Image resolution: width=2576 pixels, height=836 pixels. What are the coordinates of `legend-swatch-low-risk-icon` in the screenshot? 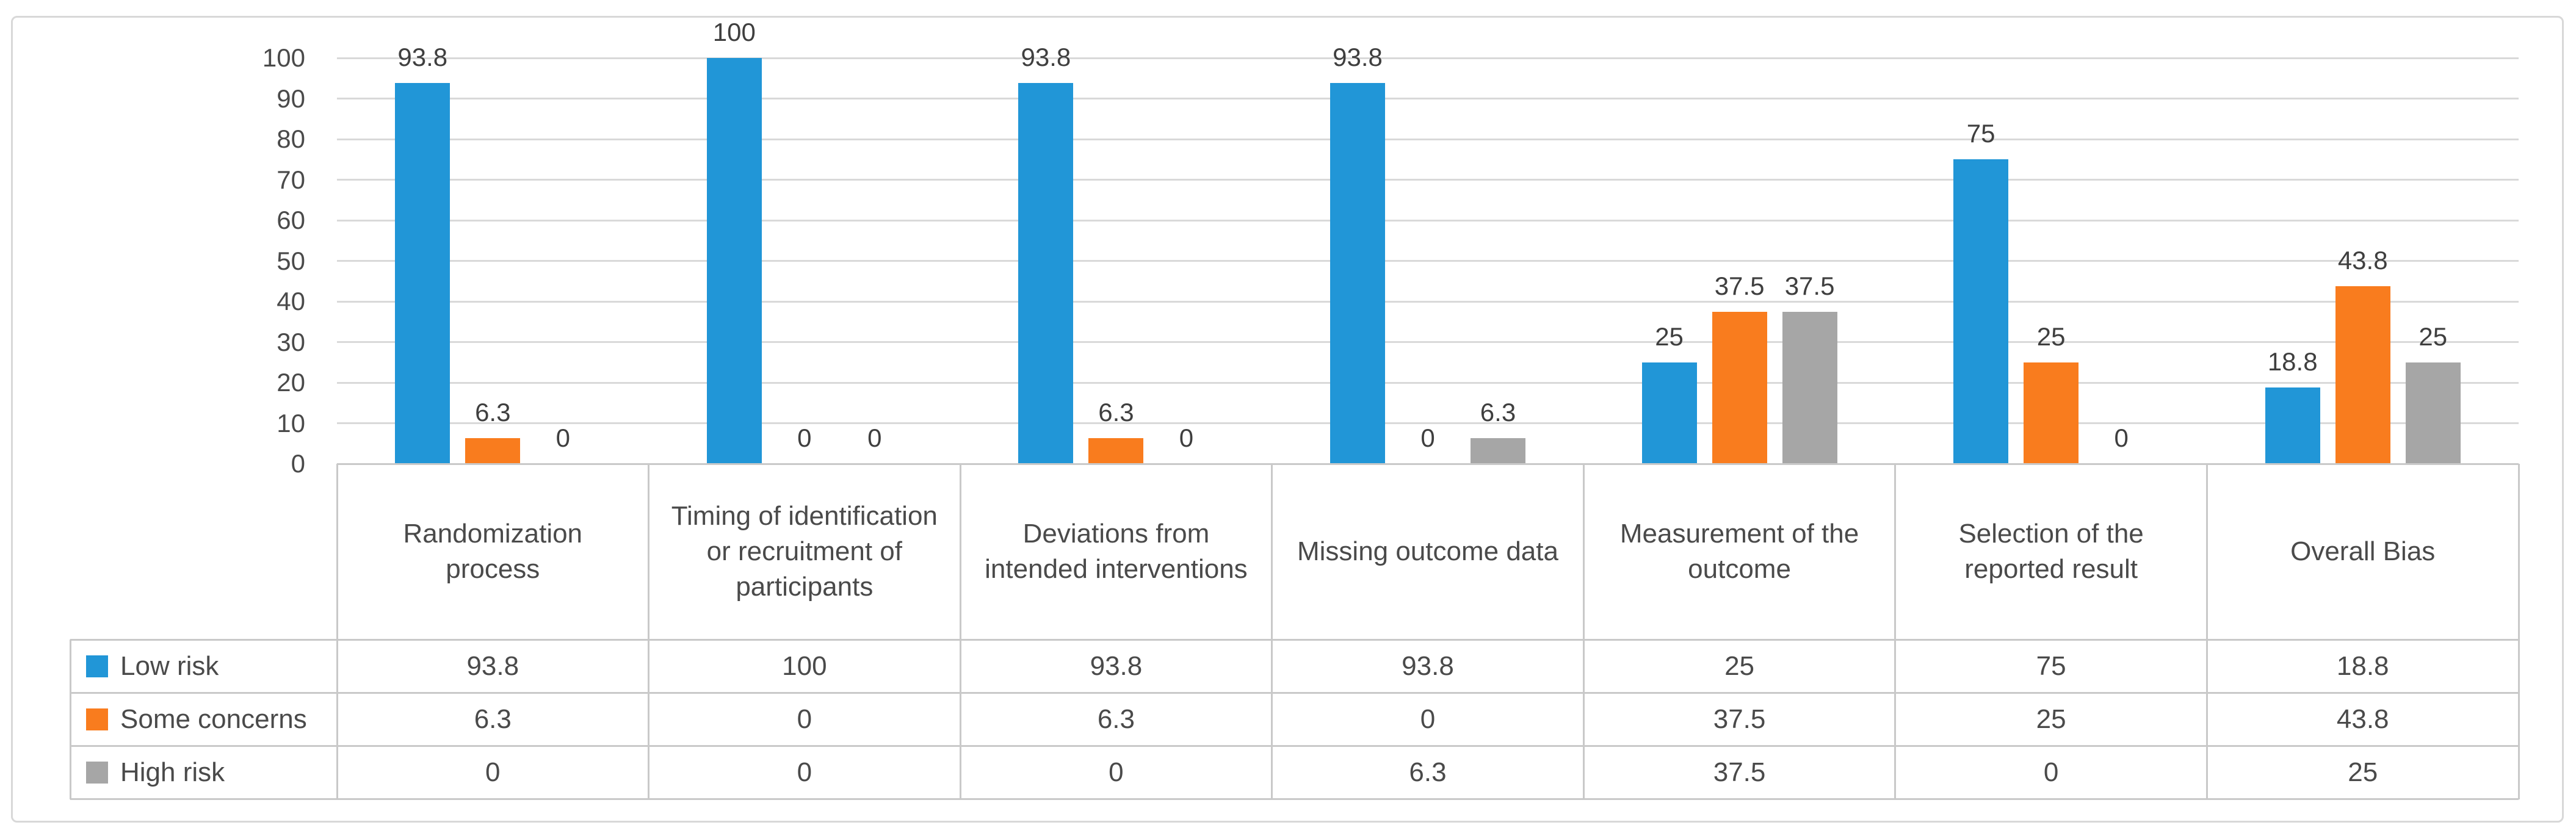 It's located at (97, 666).